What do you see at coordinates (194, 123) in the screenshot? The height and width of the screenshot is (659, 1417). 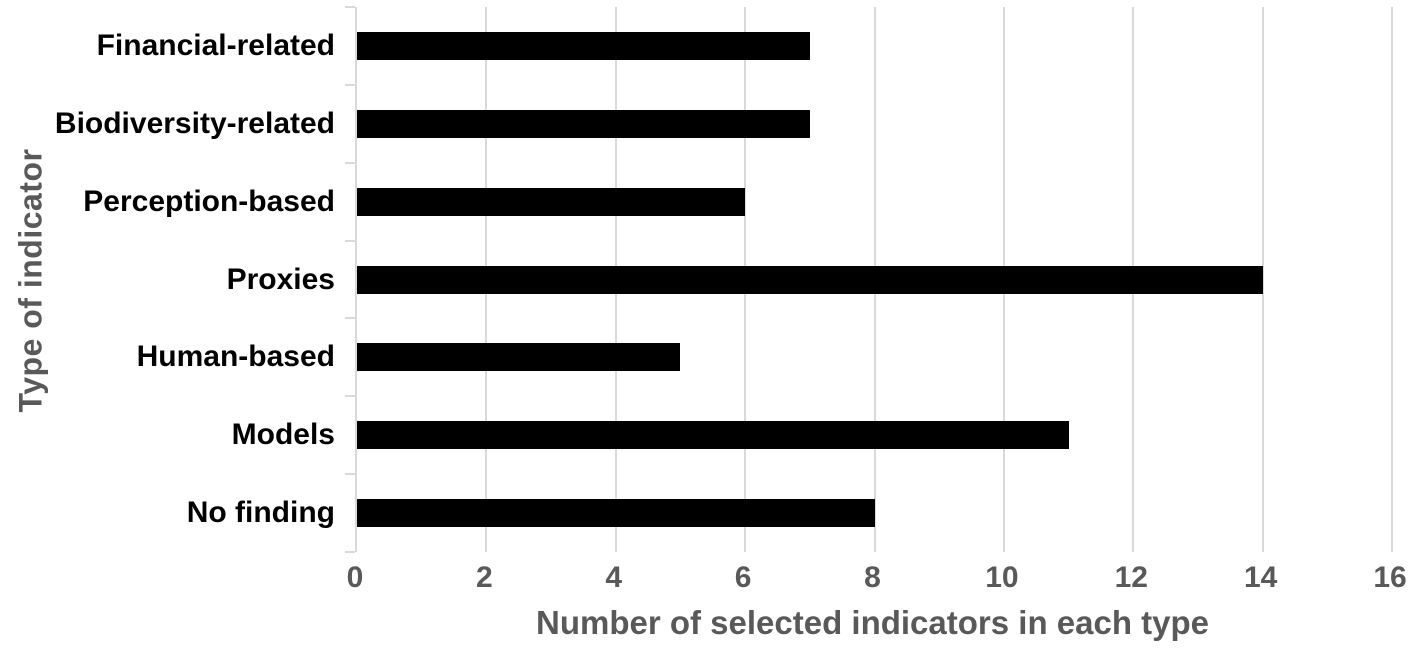 I see `y-category-label: Biodiversity-related` at bounding box center [194, 123].